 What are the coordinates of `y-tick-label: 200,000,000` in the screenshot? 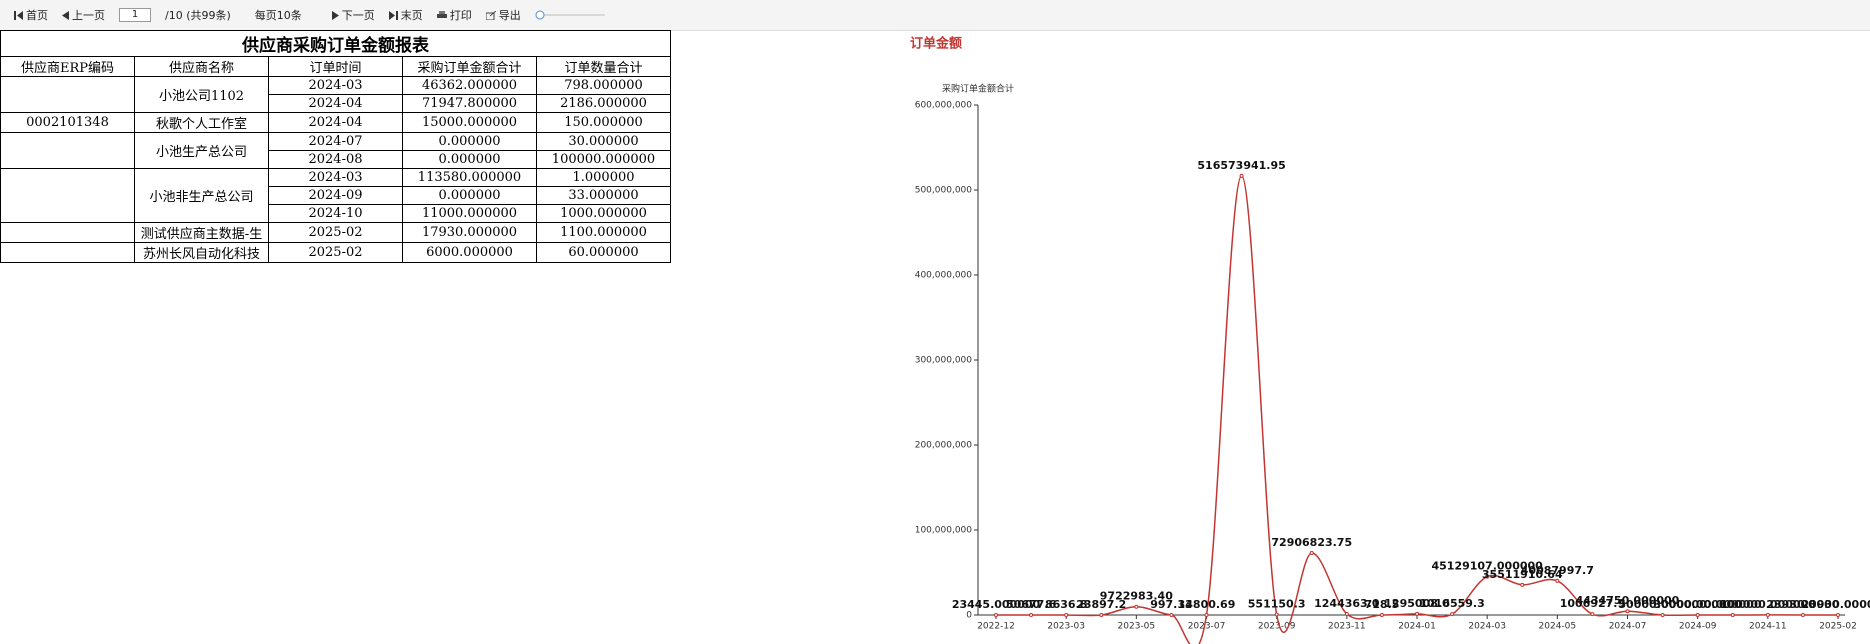 It's located at (944, 446).